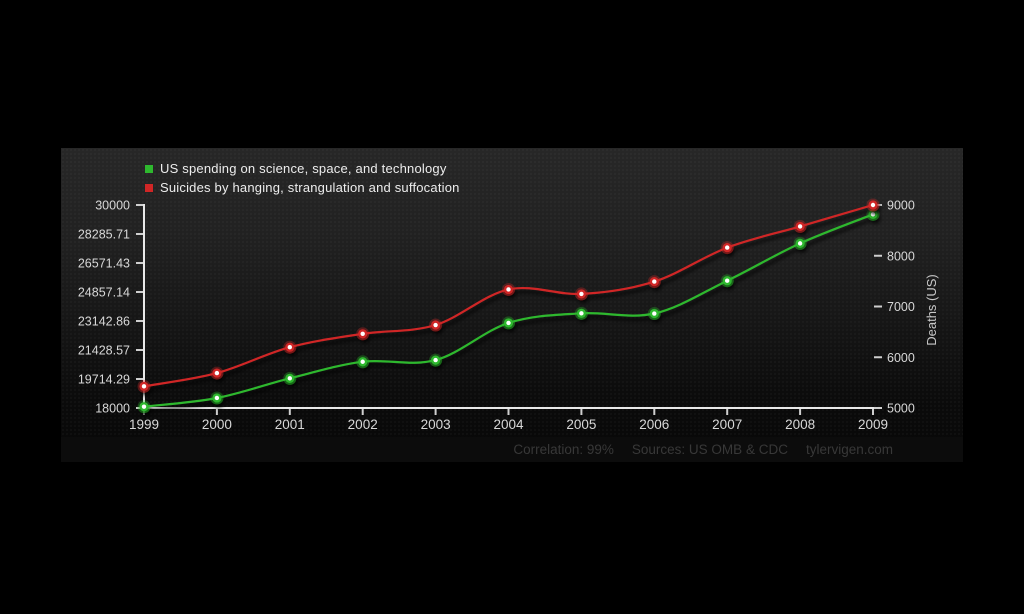 This screenshot has width=1024, height=614. Describe the element at coordinates (709, 449) in the screenshot. I see `sources-label: Sources: US OMB & CDC` at that location.